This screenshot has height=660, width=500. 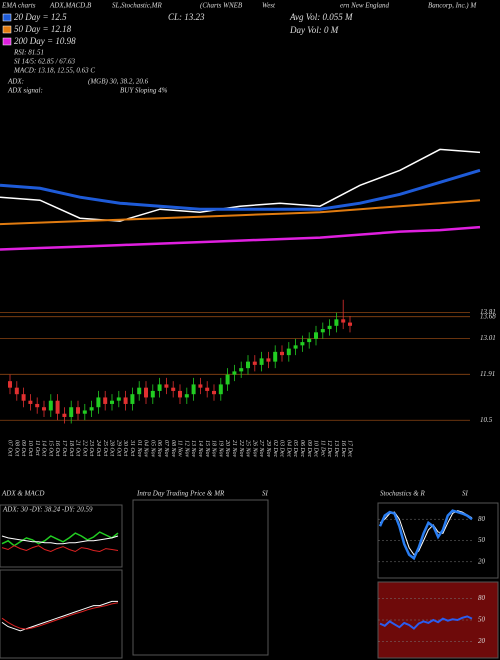 I want to click on x-tick-label: 17 Dec, so click(x=350, y=448).